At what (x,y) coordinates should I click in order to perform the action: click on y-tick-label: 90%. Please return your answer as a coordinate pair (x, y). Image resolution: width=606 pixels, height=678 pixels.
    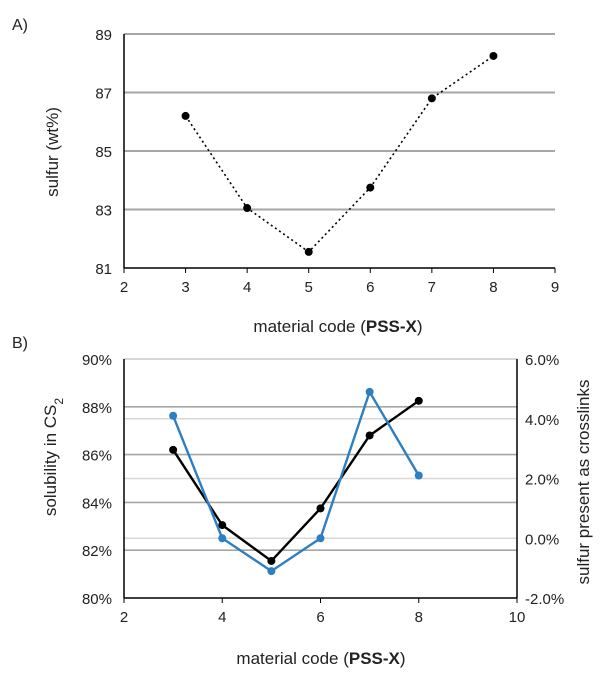
    Looking at the image, I should click on (97, 360).